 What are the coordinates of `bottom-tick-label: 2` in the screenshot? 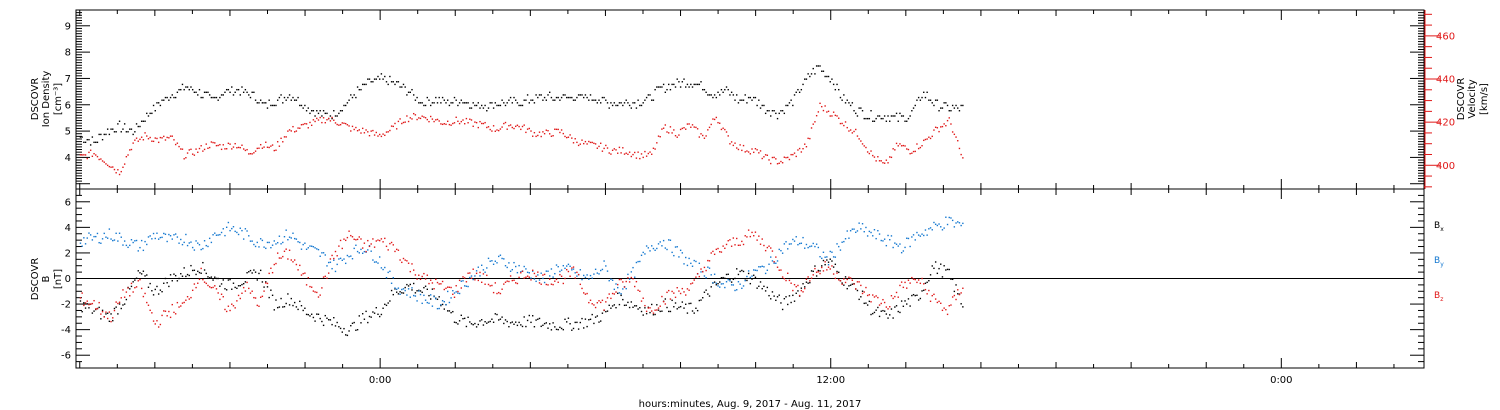 It's located at (68, 253).